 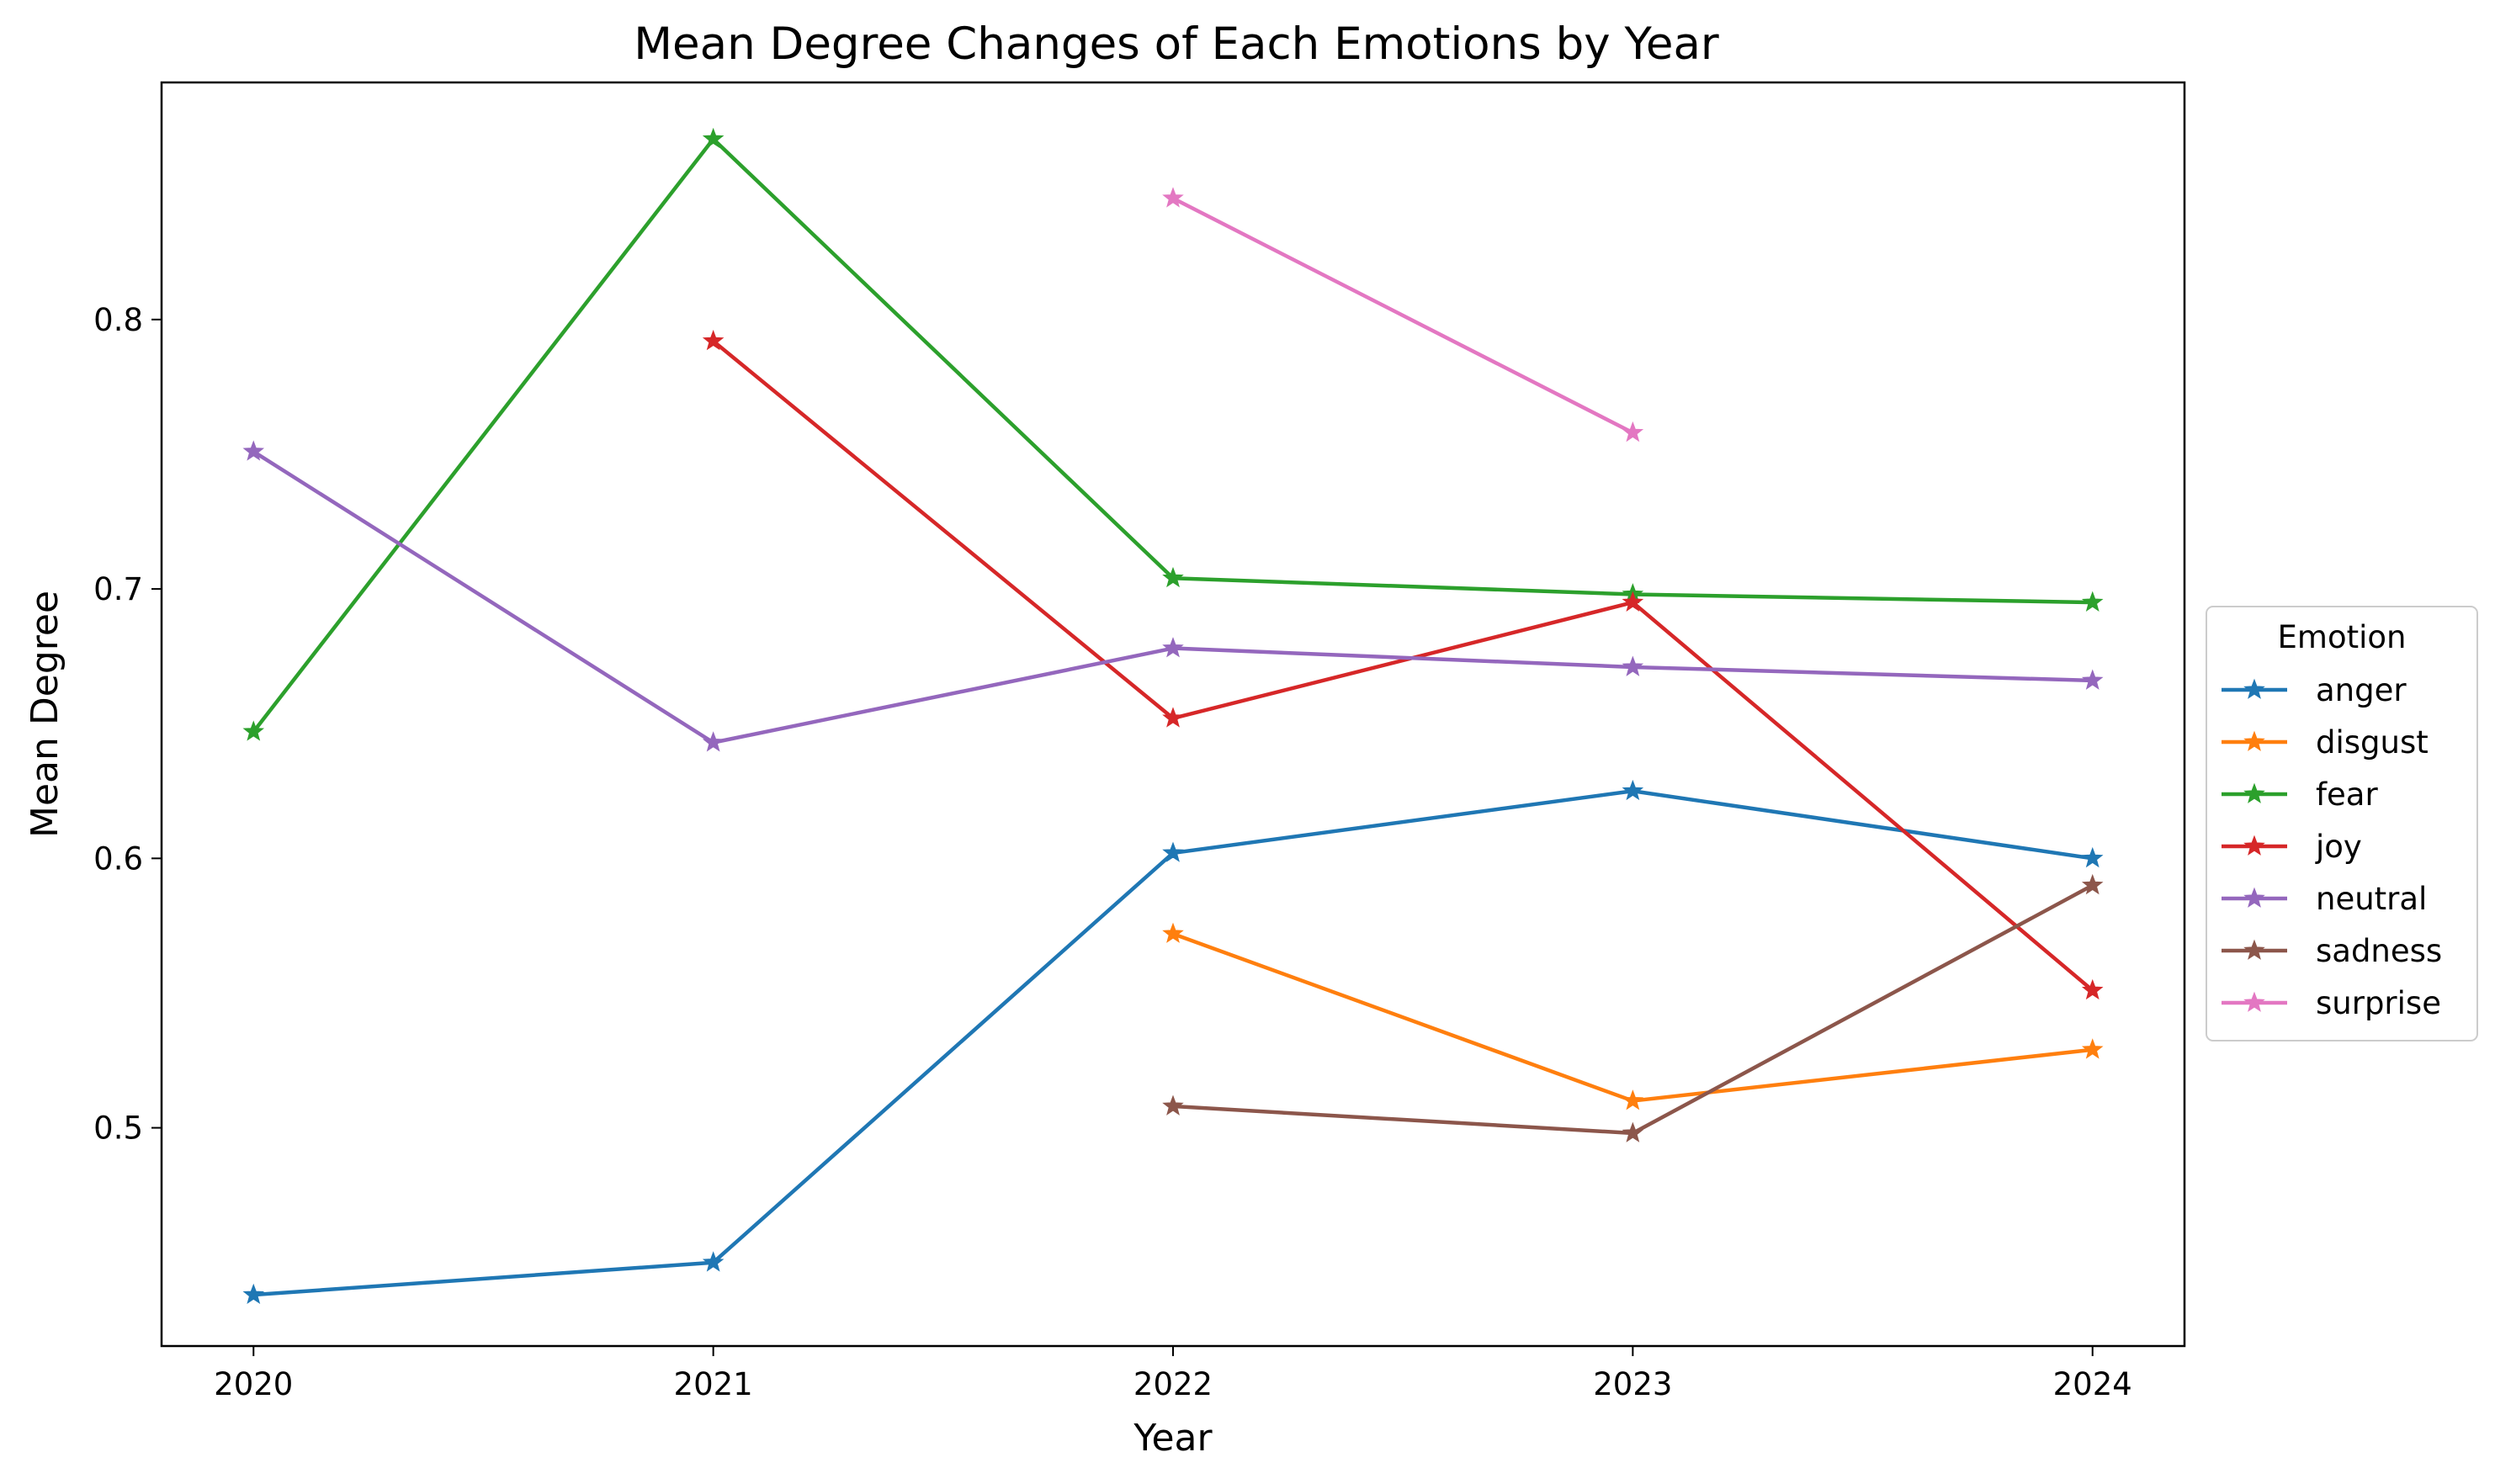 I want to click on legend-box, so click(x=2342, y=823).